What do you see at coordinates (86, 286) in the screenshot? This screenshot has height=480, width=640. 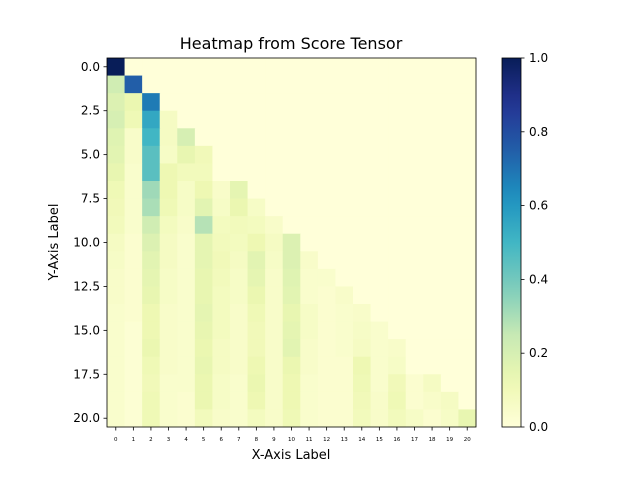 I see `y-tick-label: 12.5` at bounding box center [86, 286].